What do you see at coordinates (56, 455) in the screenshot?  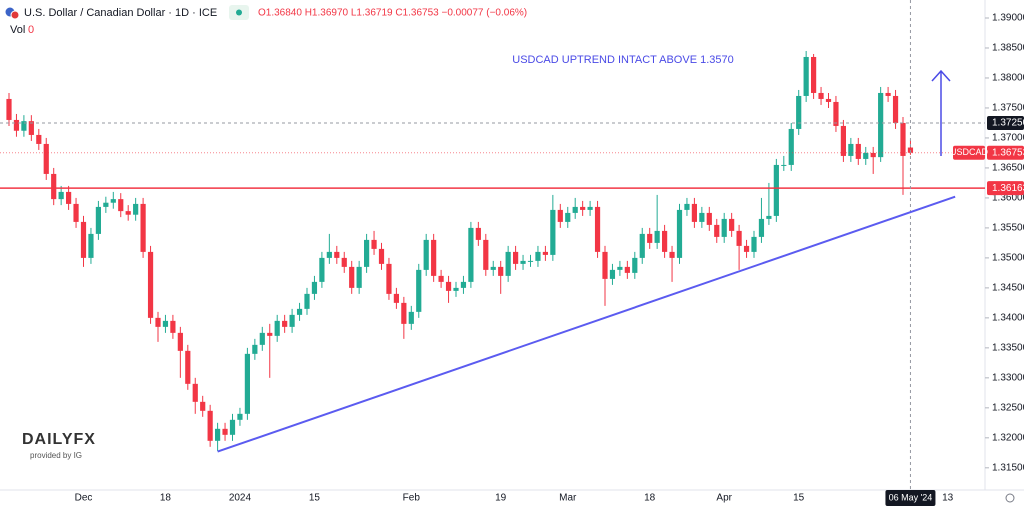 I see `logo-provider: provided by IG` at bounding box center [56, 455].